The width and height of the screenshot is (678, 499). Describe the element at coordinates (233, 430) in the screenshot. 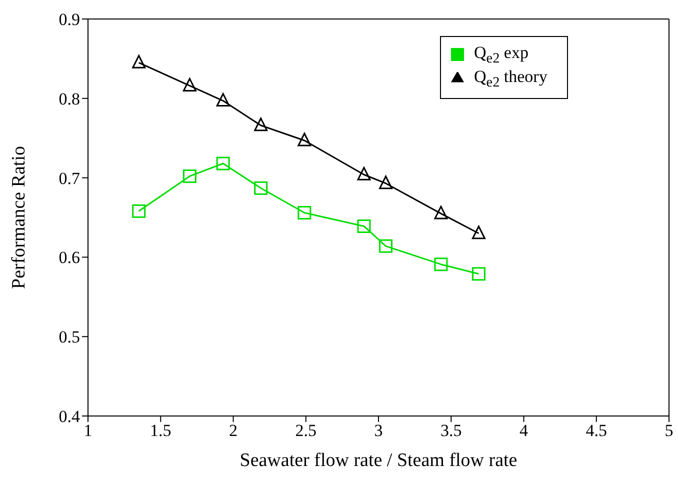

I see `x-tick-label: 2` at that location.